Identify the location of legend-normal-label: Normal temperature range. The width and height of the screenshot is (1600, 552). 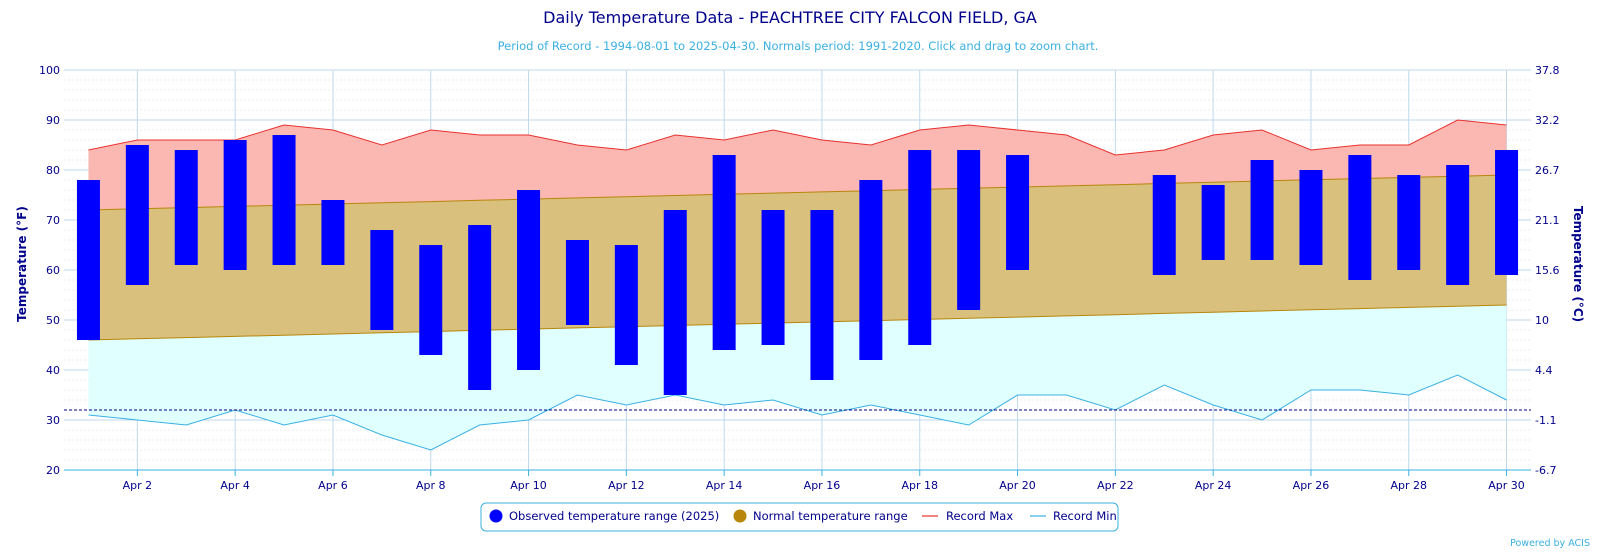
(830, 516).